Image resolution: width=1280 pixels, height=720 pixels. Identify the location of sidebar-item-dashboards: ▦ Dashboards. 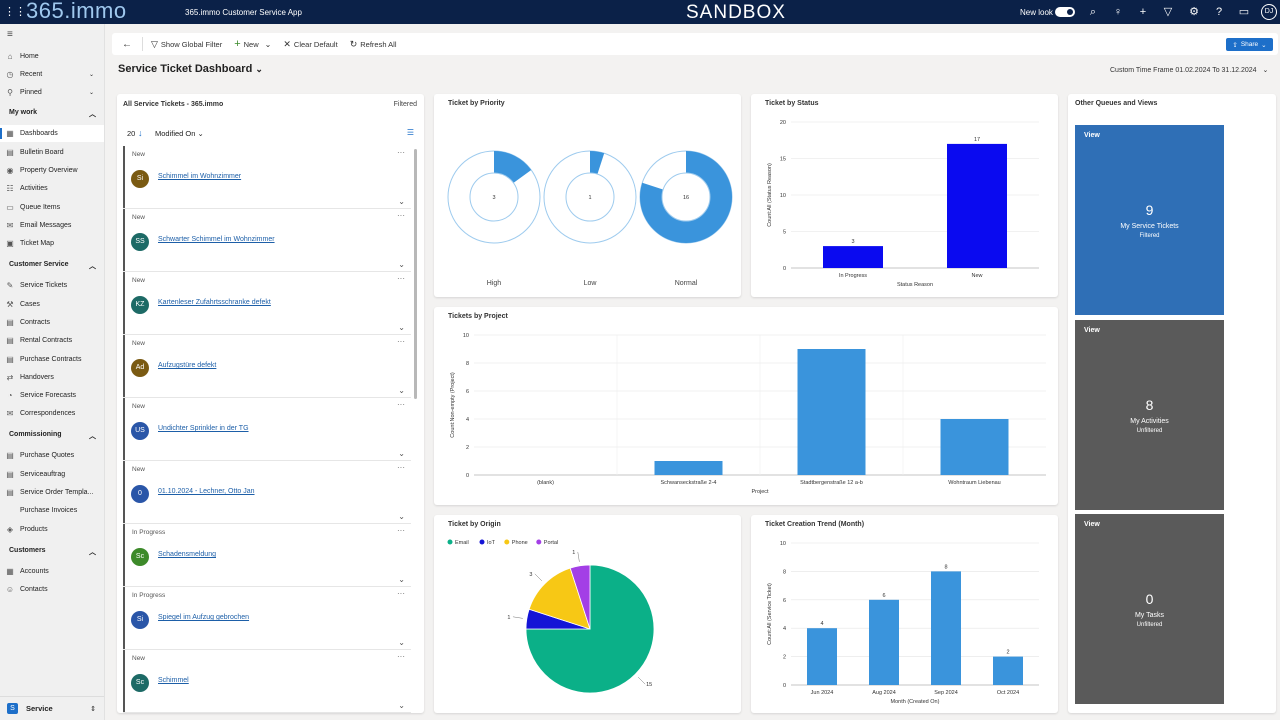
(52, 133).